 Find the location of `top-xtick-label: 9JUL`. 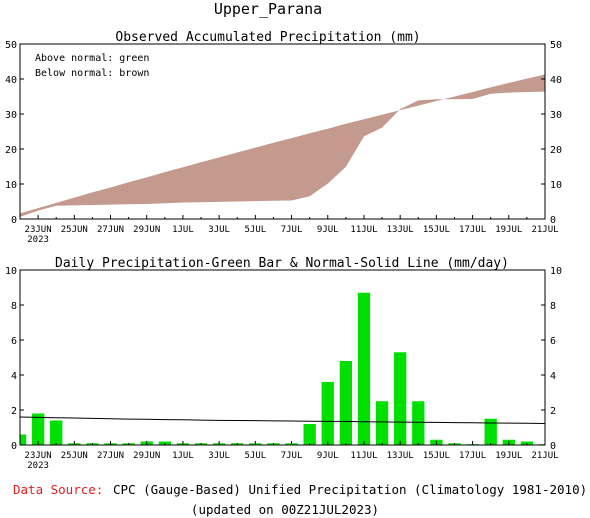

top-xtick-label: 9JUL is located at coordinates (328, 230).